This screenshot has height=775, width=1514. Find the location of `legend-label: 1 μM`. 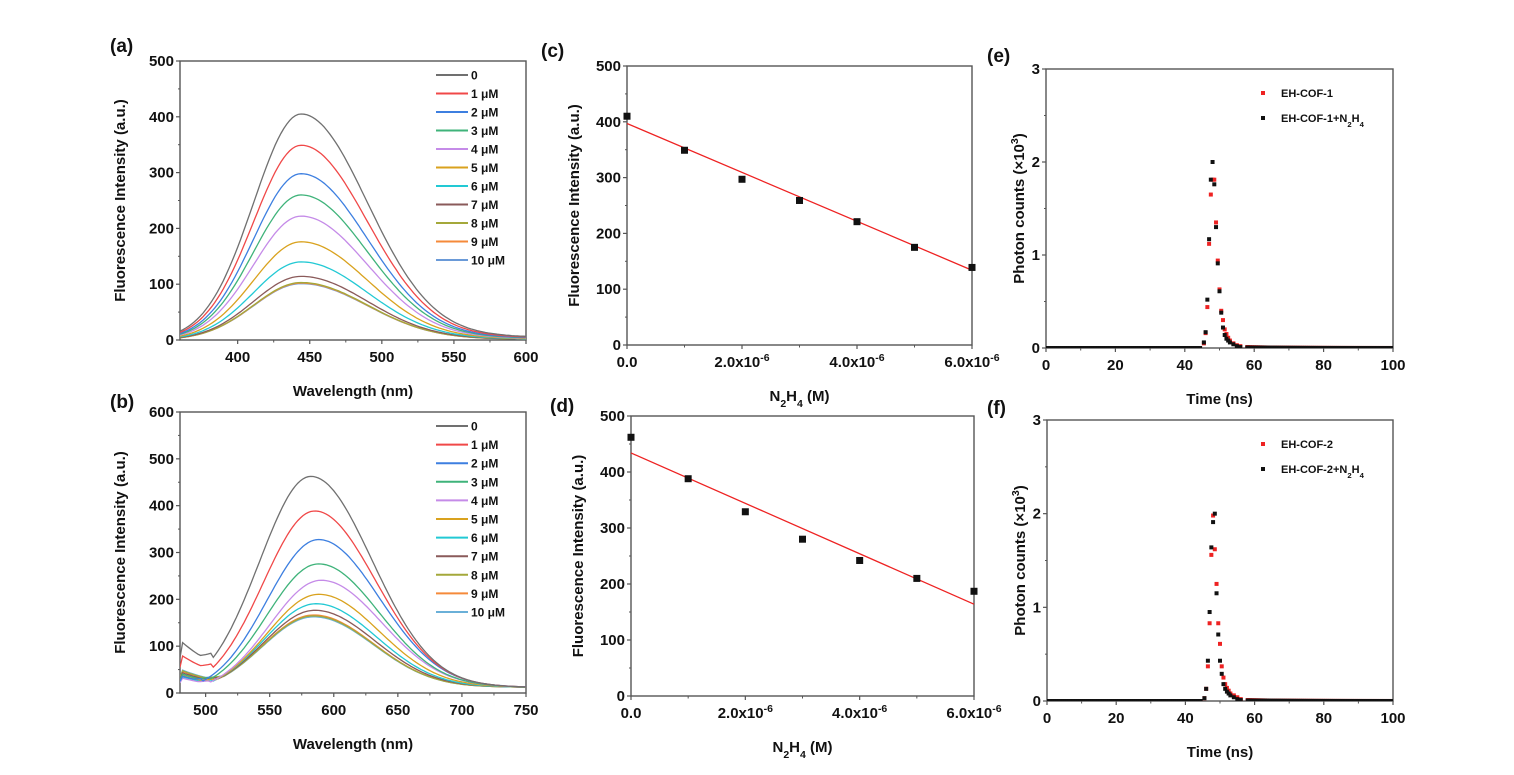

legend-label: 1 μM is located at coordinates (484, 445).